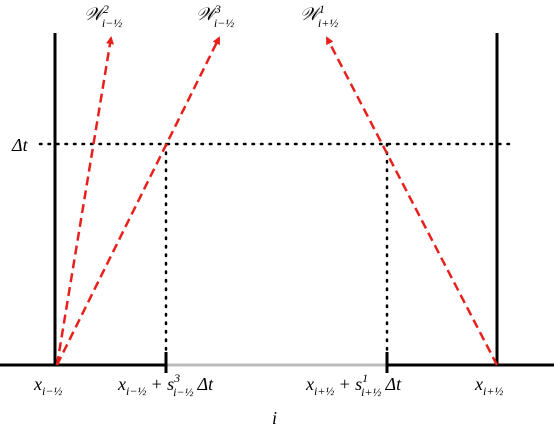  Describe the element at coordinates (488, 386) in the screenshot. I see `x-label: xi+½` at that location.